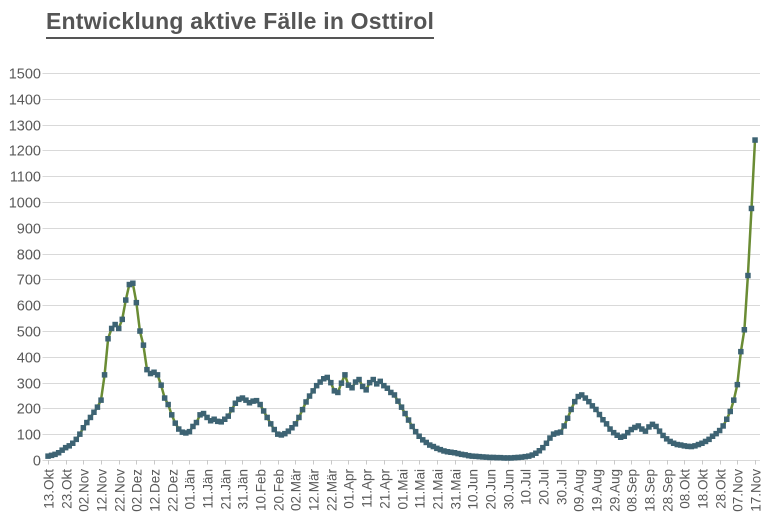 Image resolution: width=768 pixels, height=528 pixels. I want to click on y-axis-tick-label: 700, so click(29, 281).